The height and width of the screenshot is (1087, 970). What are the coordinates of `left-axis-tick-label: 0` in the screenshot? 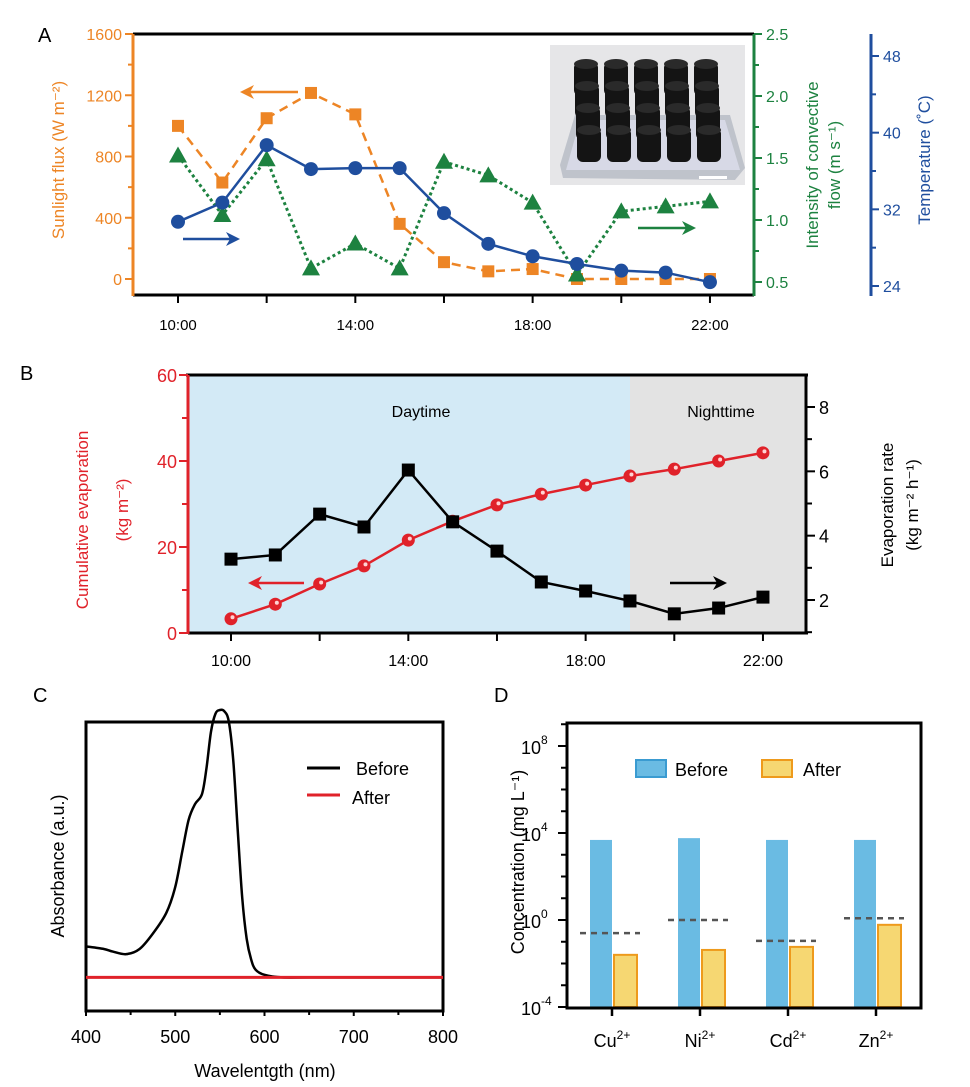 It's located at (117, 280).